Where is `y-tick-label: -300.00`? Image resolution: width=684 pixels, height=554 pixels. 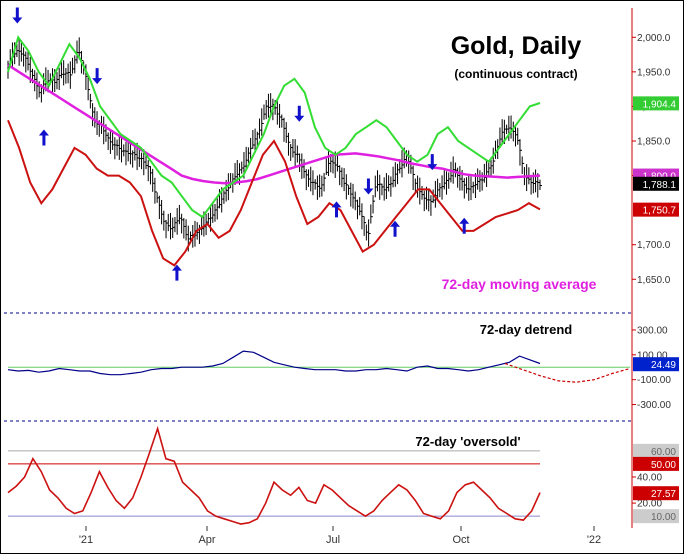
y-tick-label: -300.00 is located at coordinates (654, 405).